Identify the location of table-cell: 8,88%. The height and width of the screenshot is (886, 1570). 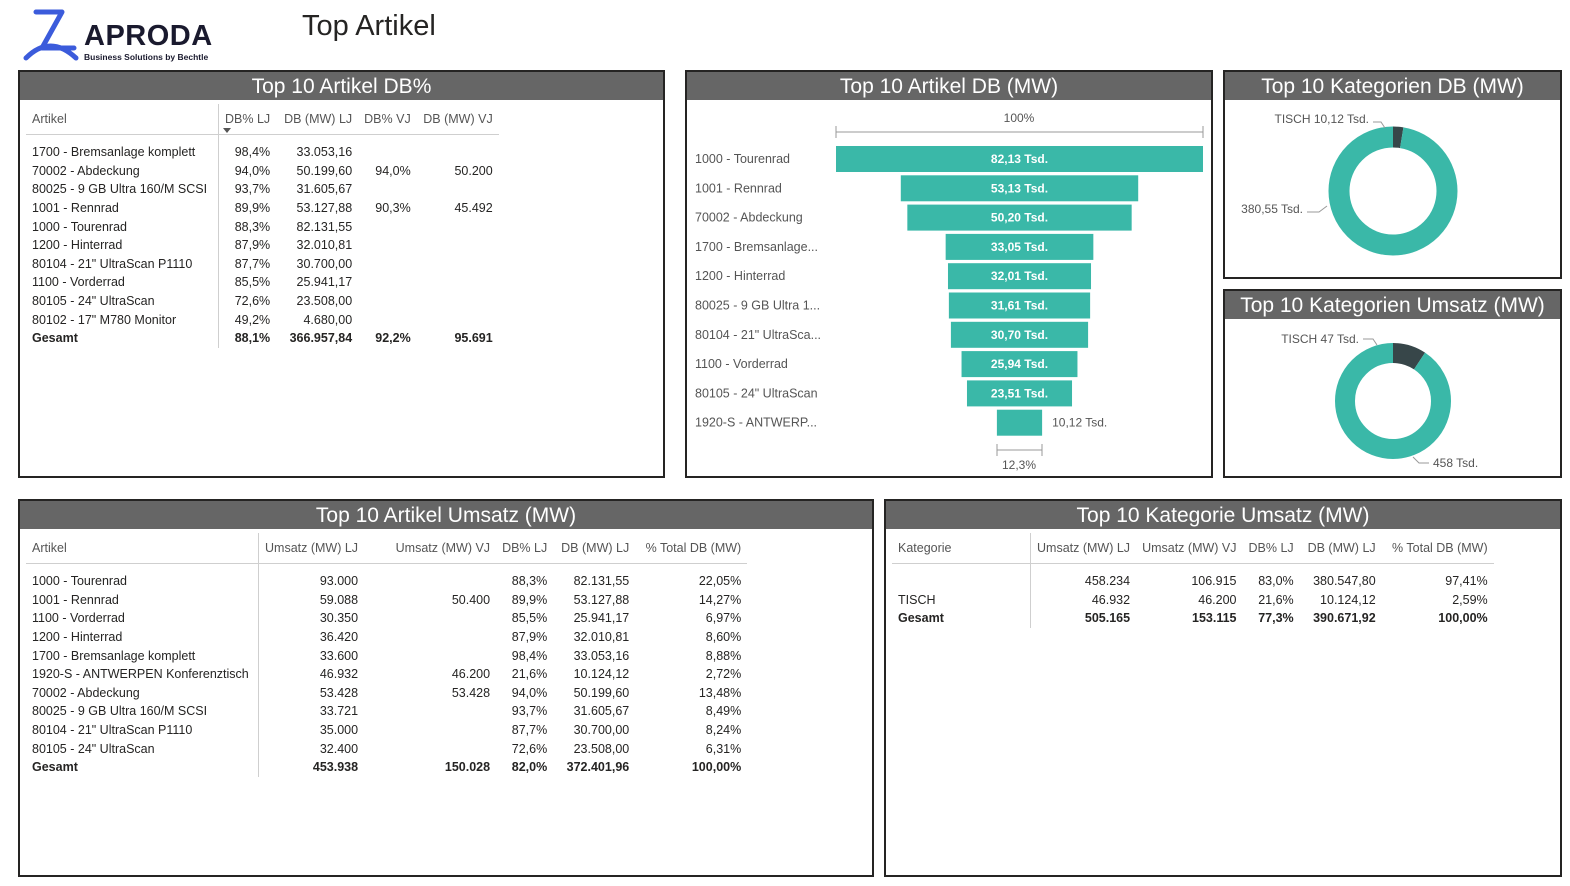
(723, 655).